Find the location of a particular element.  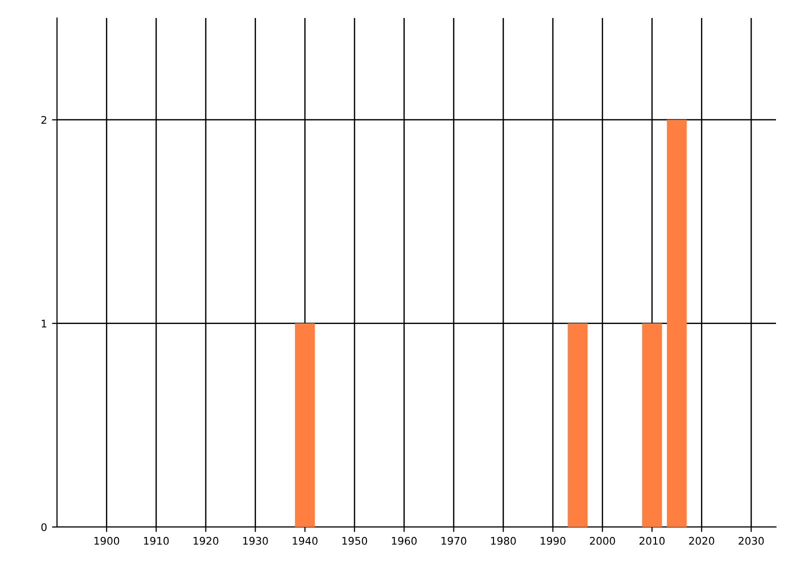

x-tick-label: 1970 is located at coordinates (454, 540).